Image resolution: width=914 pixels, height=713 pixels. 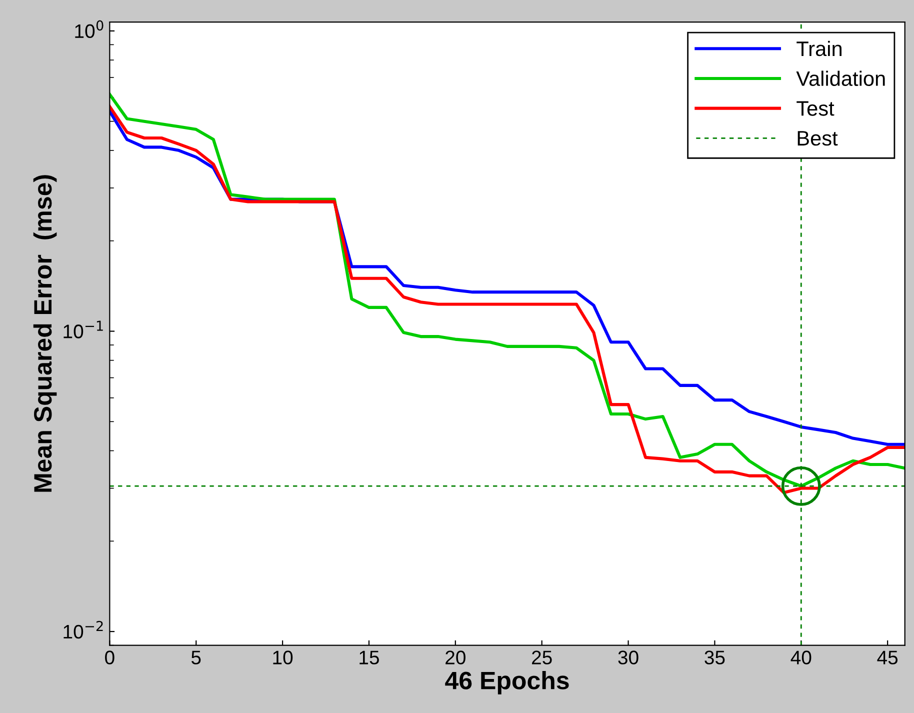 What do you see at coordinates (819, 48) in the screenshot?
I see `legend-label: Train` at bounding box center [819, 48].